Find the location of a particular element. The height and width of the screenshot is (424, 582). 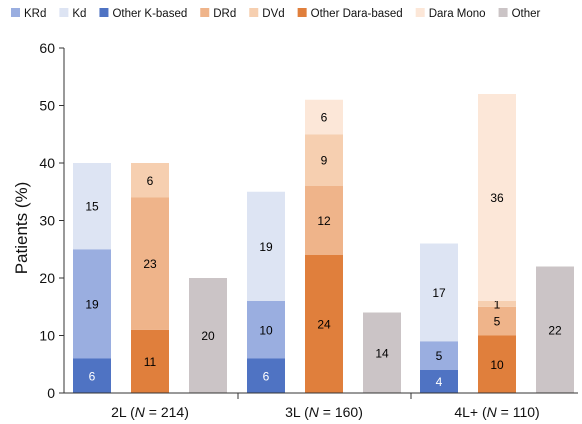

legend-item: Other is located at coordinates (519, 14).